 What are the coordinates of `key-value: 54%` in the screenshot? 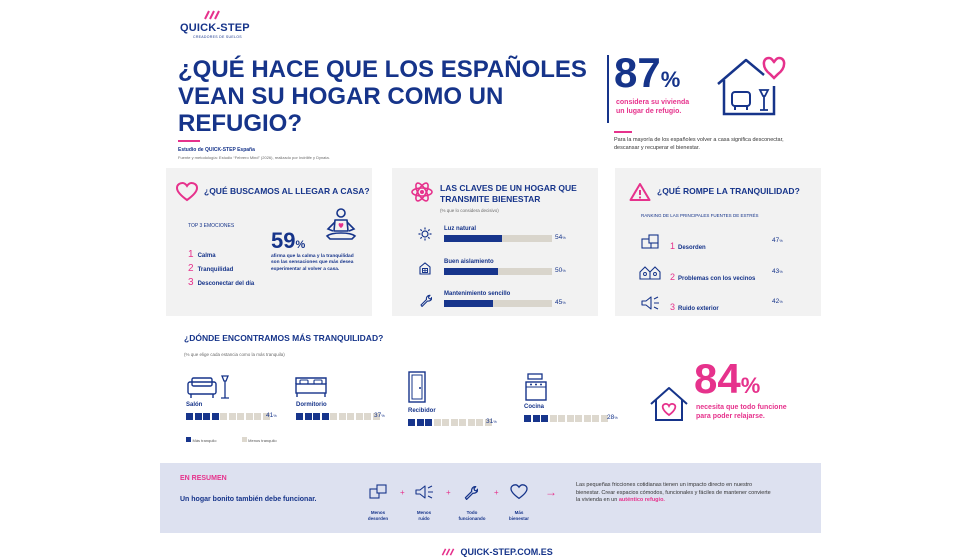 It's located at (560, 237).